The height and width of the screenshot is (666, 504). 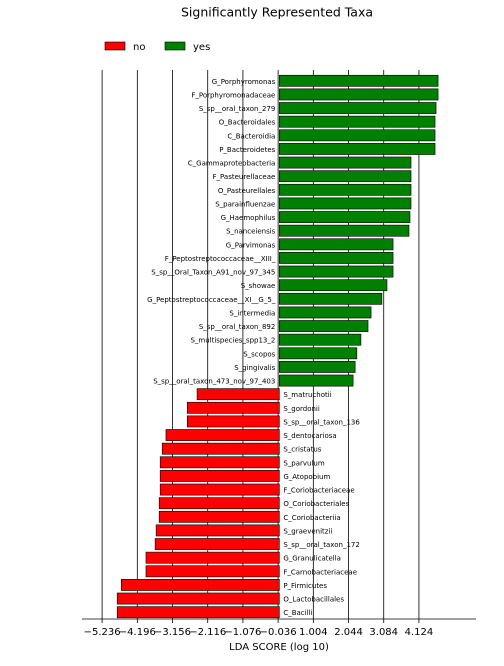 I want to click on x-tick-label: 2.044, so click(x=348, y=632).